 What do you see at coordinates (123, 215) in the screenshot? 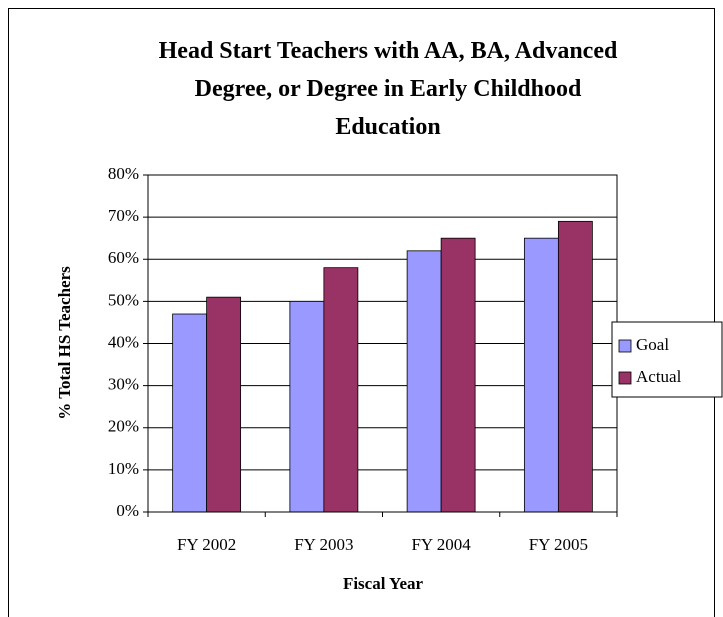
I see `y-tick-label: 70%` at bounding box center [123, 215].